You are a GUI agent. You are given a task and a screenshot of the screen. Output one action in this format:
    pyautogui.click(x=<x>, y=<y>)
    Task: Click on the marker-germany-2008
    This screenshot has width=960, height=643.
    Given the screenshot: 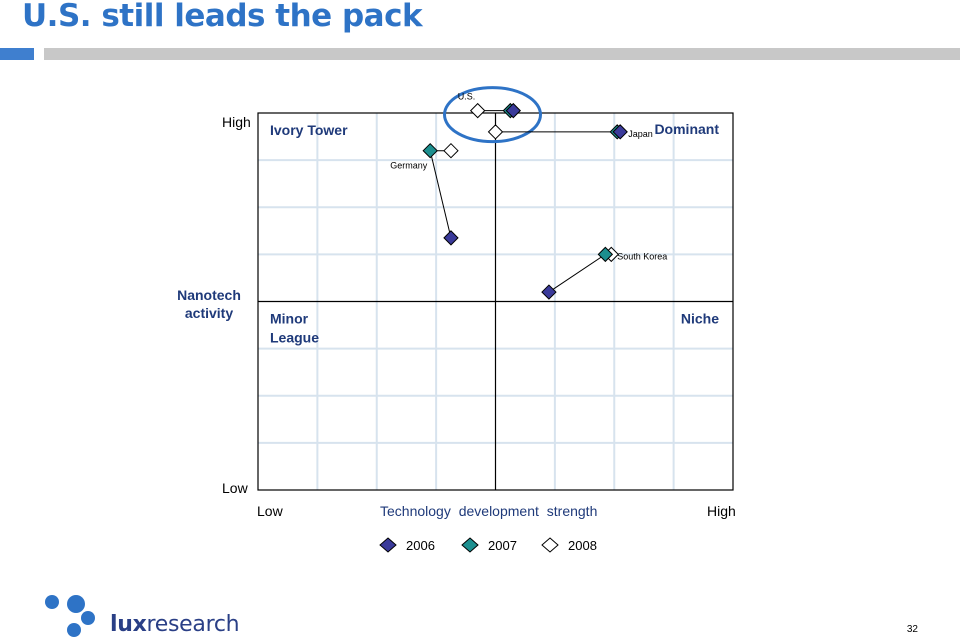 What is the action you would take?
    pyautogui.click(x=451, y=150)
    